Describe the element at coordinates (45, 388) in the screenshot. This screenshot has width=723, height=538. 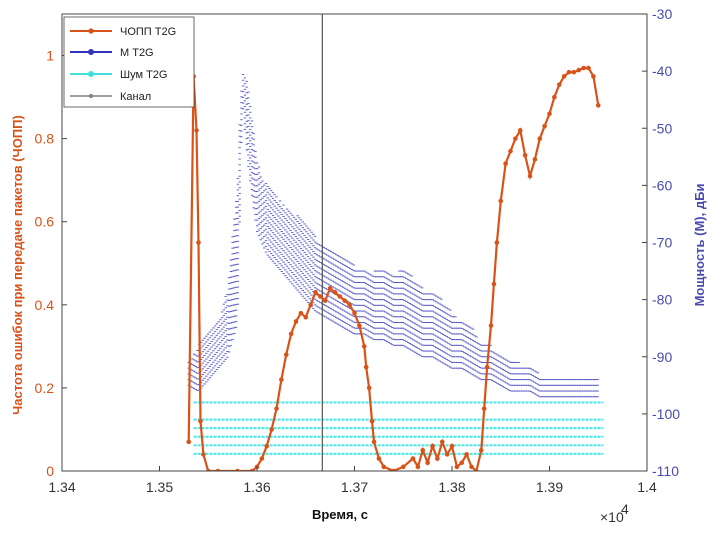
I see `y-left-tick-label: 0.2` at that location.